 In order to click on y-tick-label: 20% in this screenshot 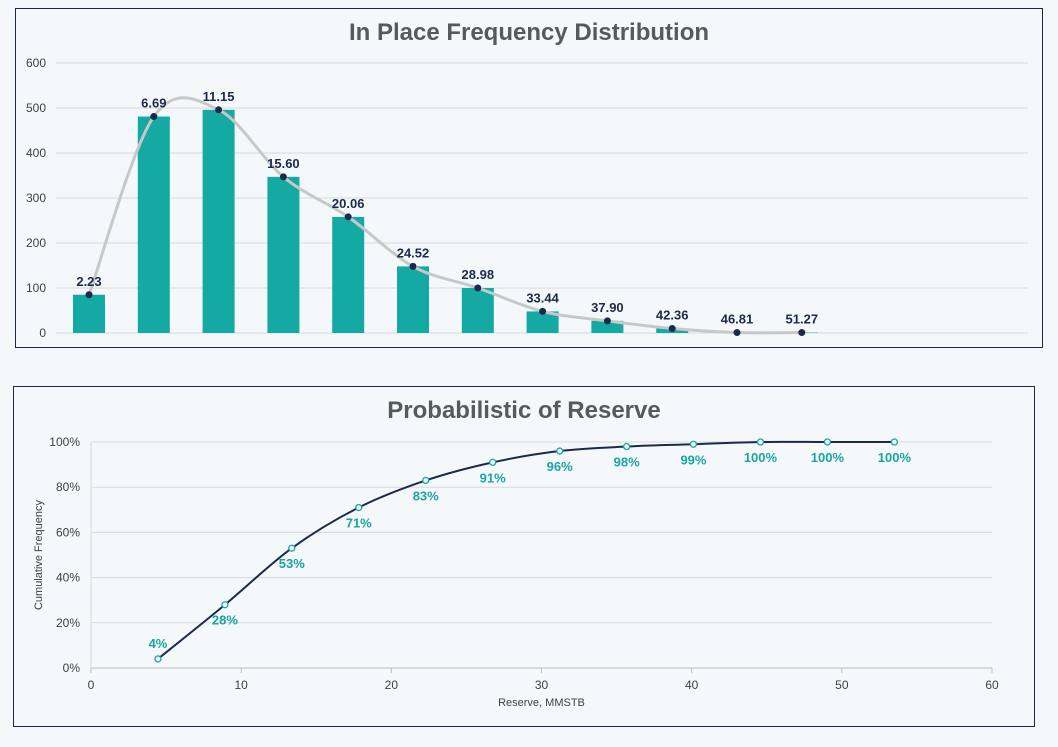, I will do `click(68, 623)`.